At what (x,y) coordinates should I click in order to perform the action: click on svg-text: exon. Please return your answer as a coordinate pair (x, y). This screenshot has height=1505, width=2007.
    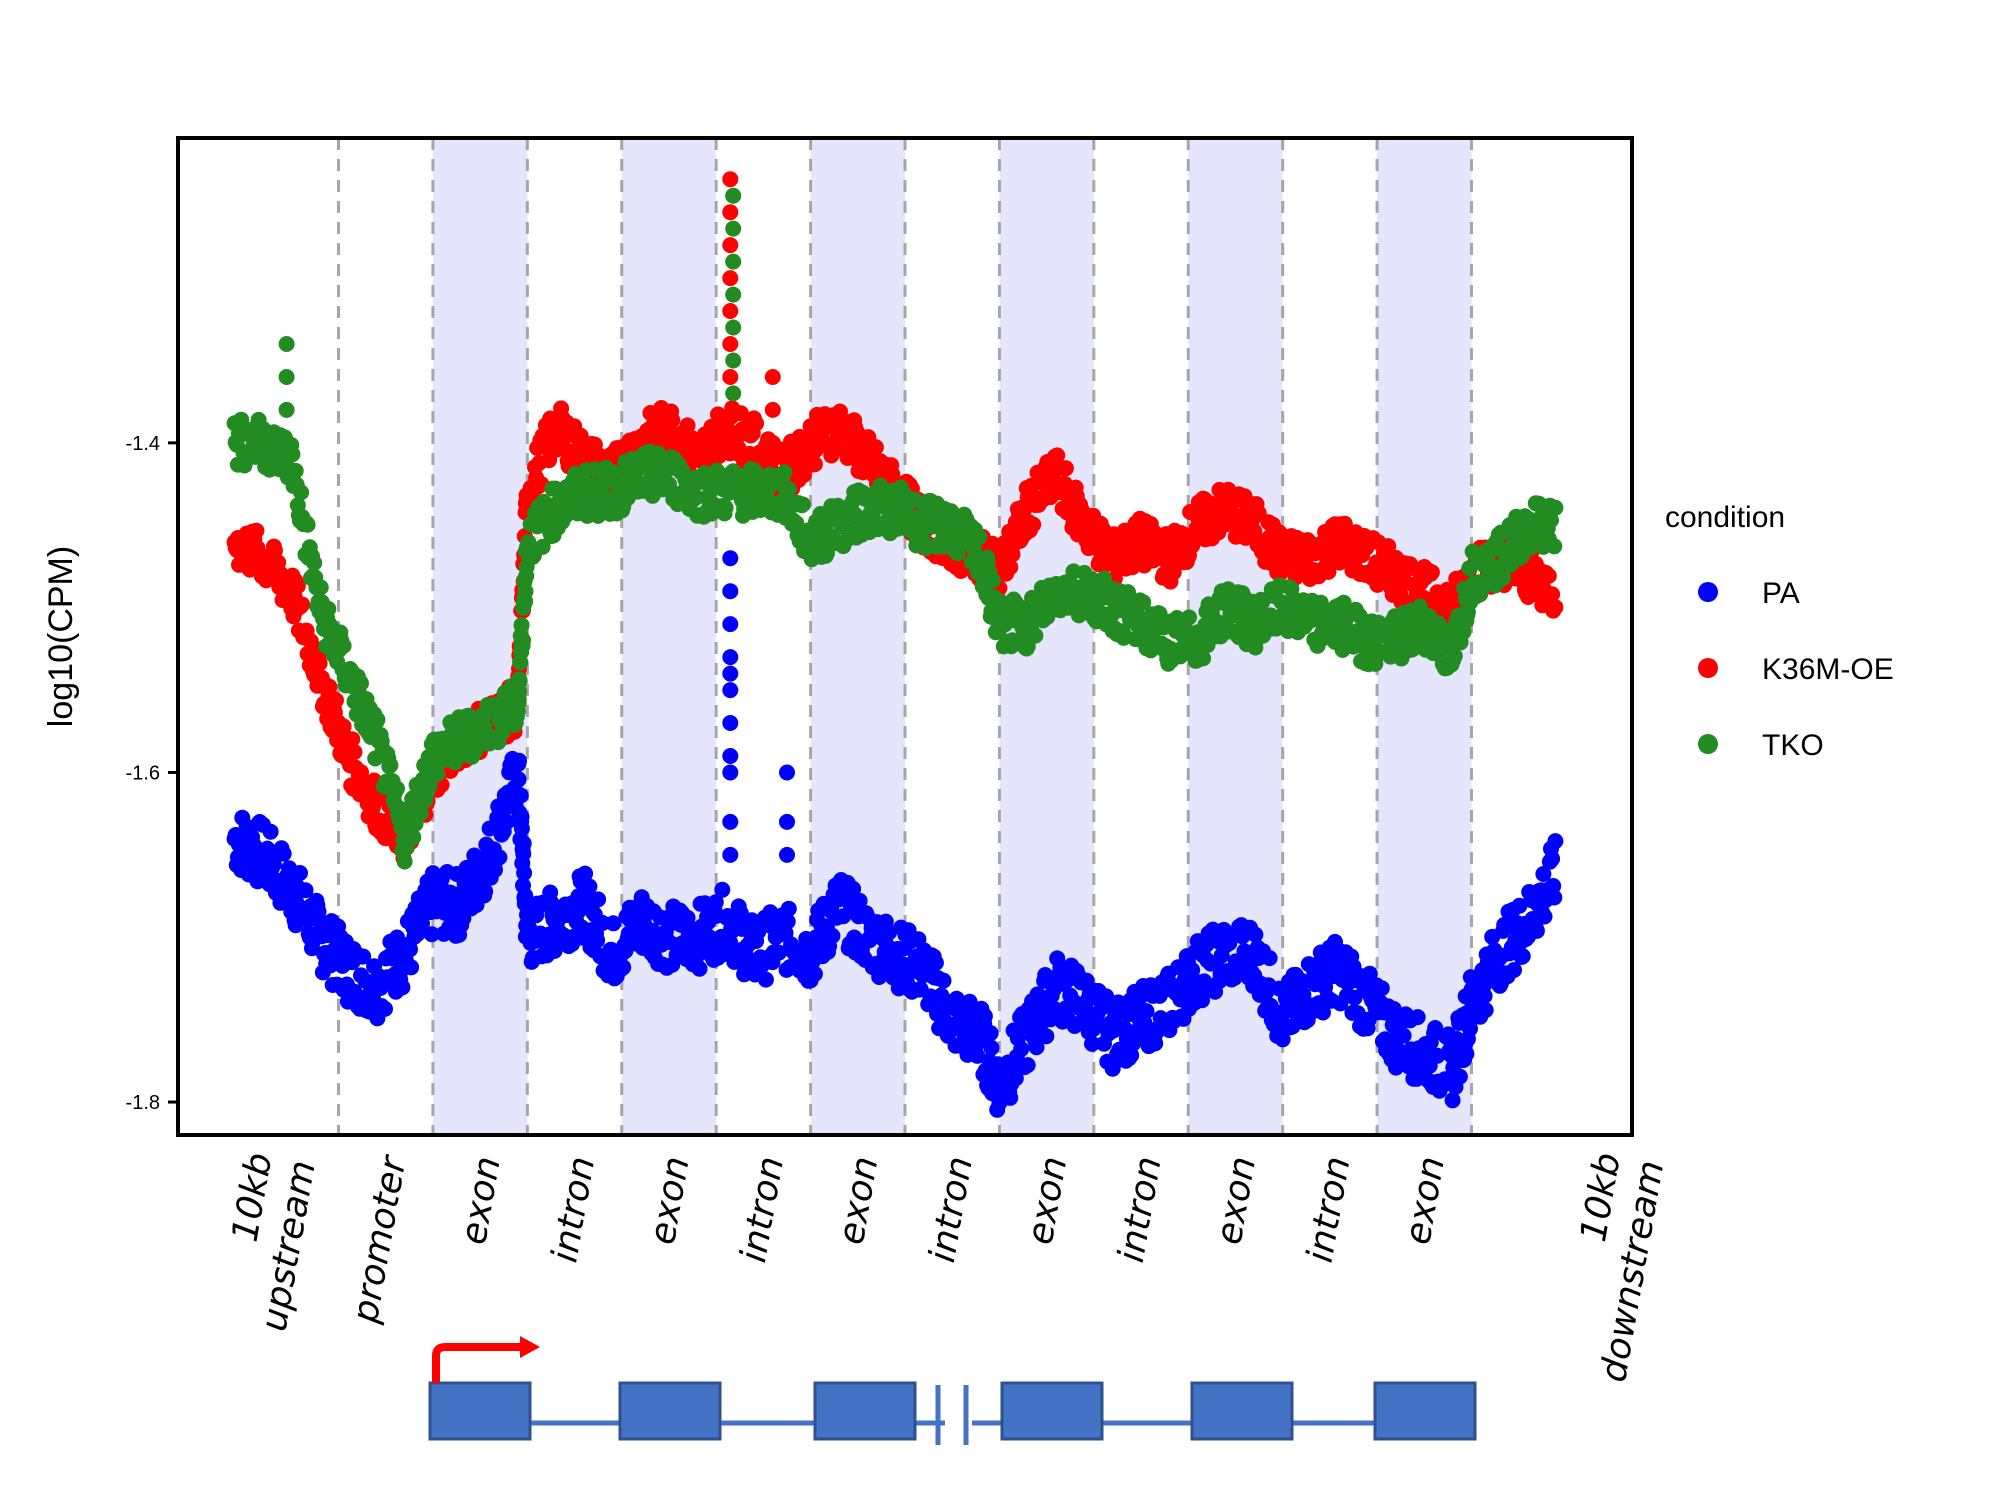
    Looking at the image, I should click on (670, 1201).